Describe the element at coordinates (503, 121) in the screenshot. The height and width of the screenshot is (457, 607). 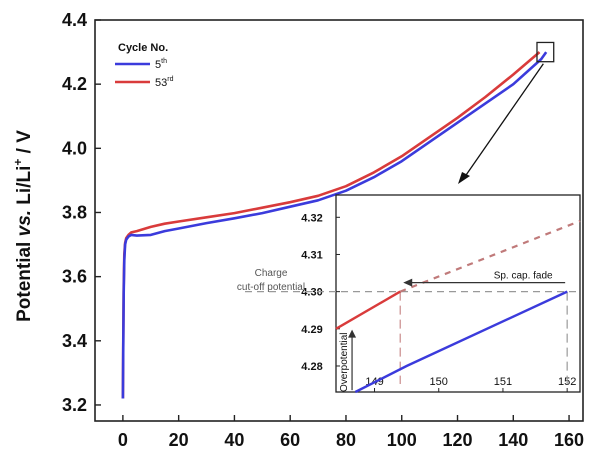
I see `zoom-arrow-line` at that location.